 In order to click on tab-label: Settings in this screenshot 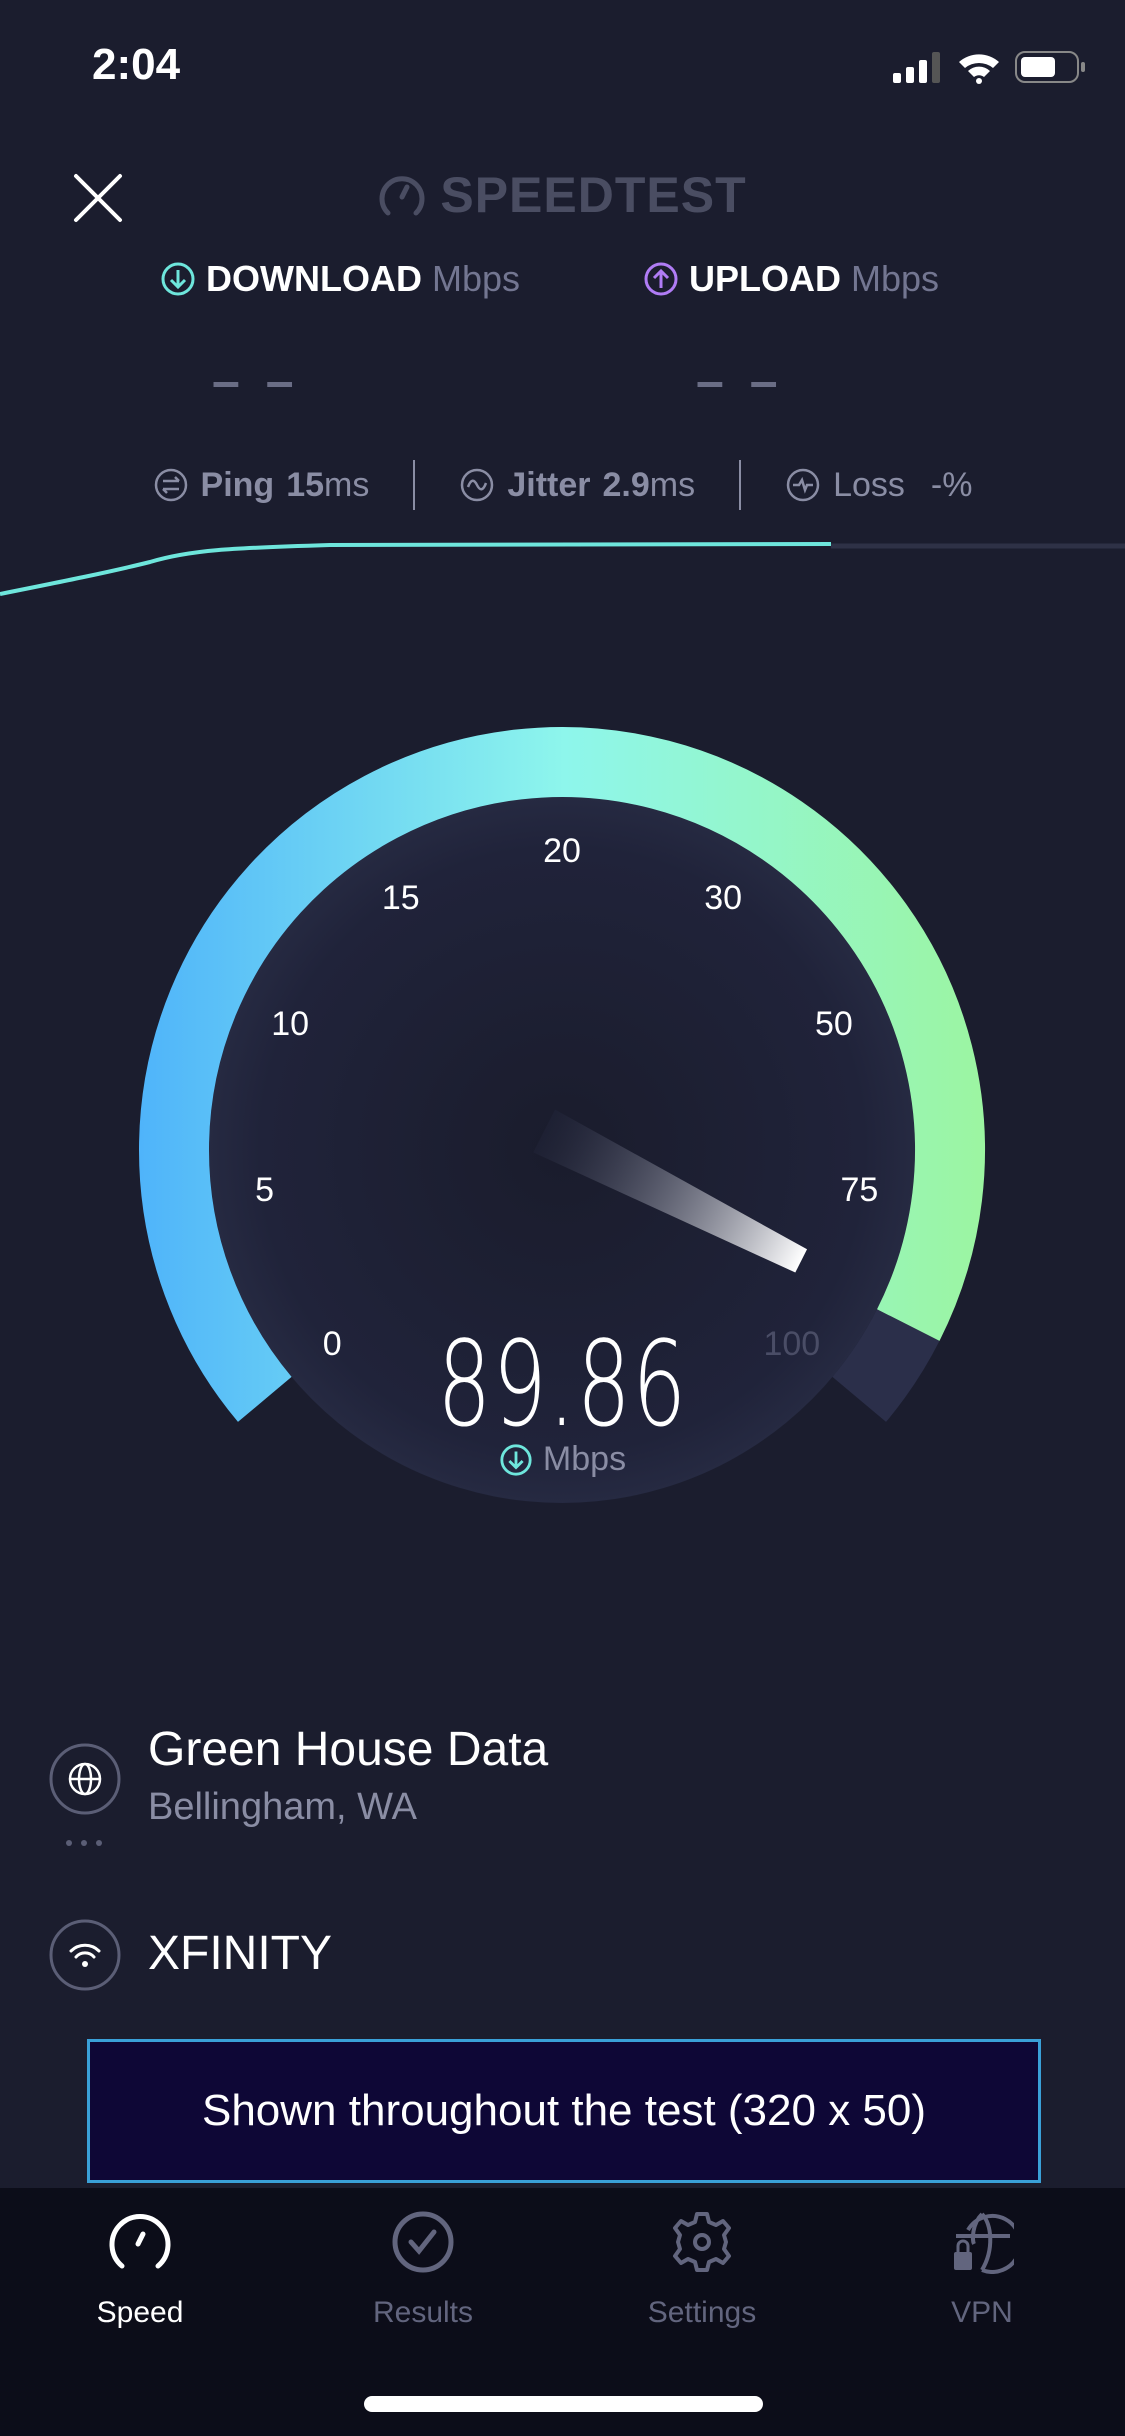, I will do `click(702, 2312)`.